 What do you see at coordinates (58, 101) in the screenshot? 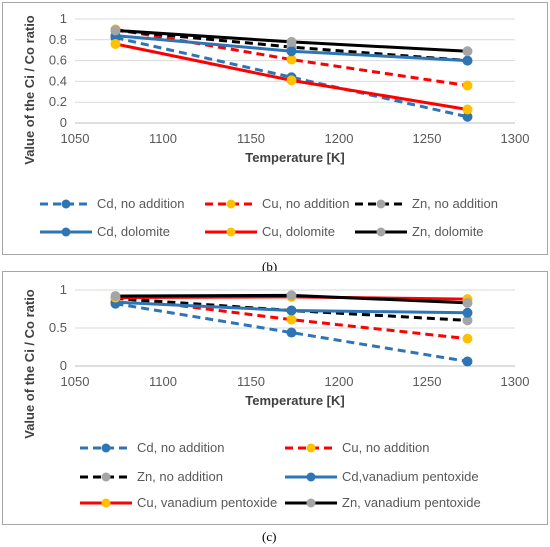
I see `y-tick-label: 0.2` at bounding box center [58, 101].